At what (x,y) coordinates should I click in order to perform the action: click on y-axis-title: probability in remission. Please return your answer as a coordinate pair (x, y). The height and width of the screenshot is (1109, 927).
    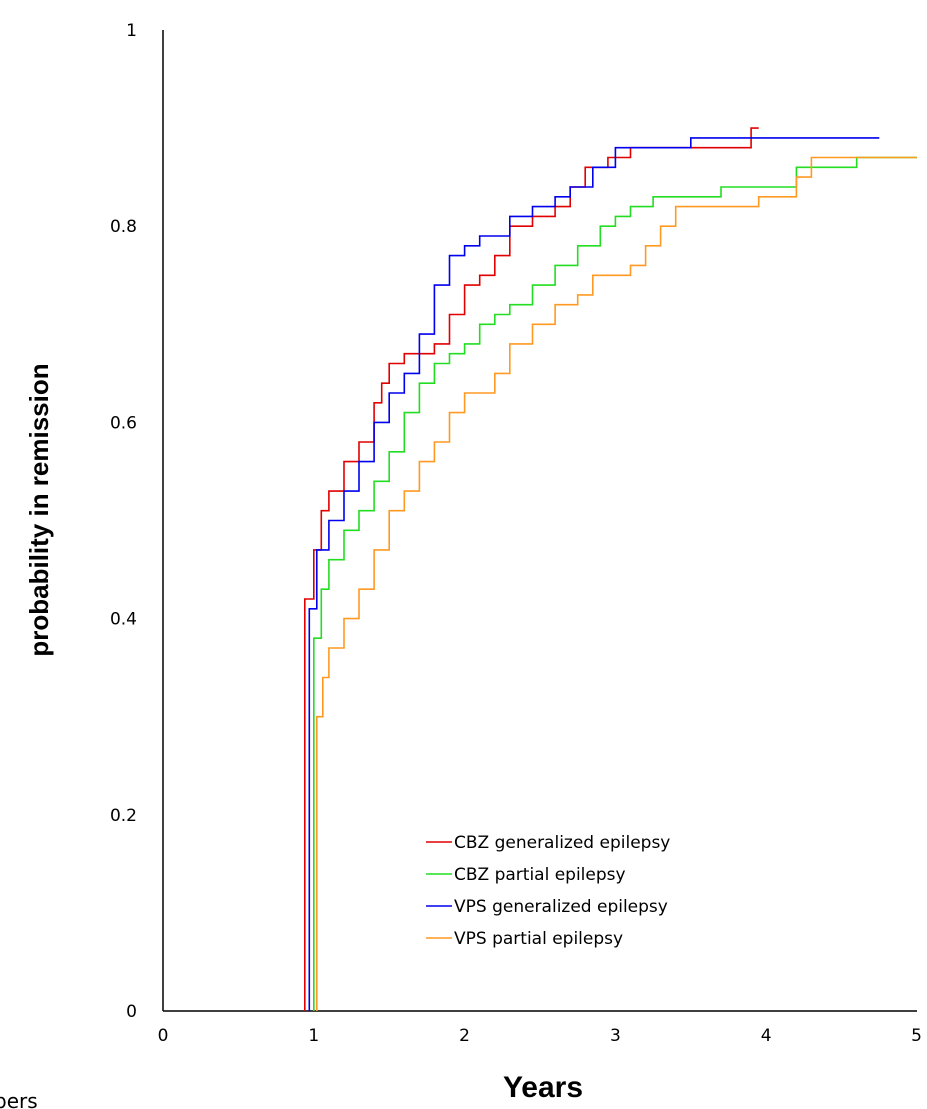
    Looking at the image, I should click on (39, 509).